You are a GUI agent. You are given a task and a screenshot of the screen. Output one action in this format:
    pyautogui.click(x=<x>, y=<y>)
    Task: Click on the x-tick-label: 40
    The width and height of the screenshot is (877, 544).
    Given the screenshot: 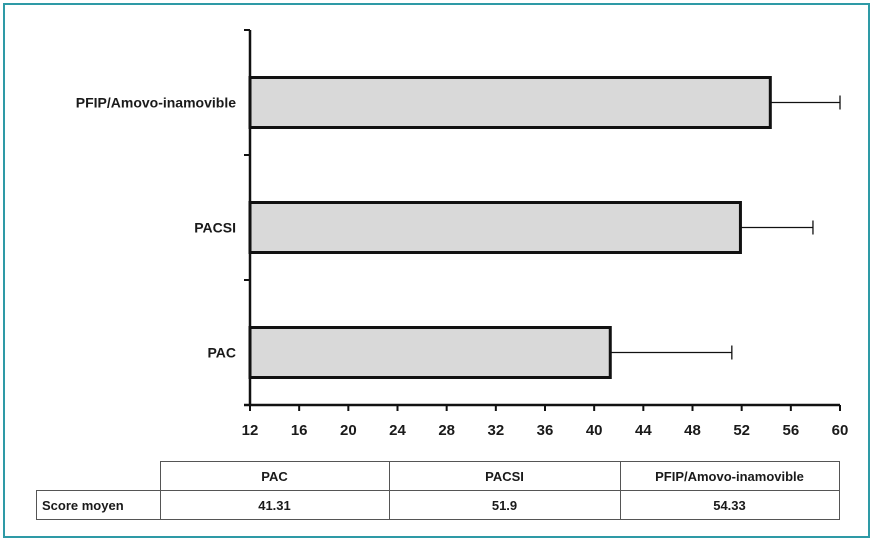 What is the action you would take?
    pyautogui.click(x=594, y=430)
    